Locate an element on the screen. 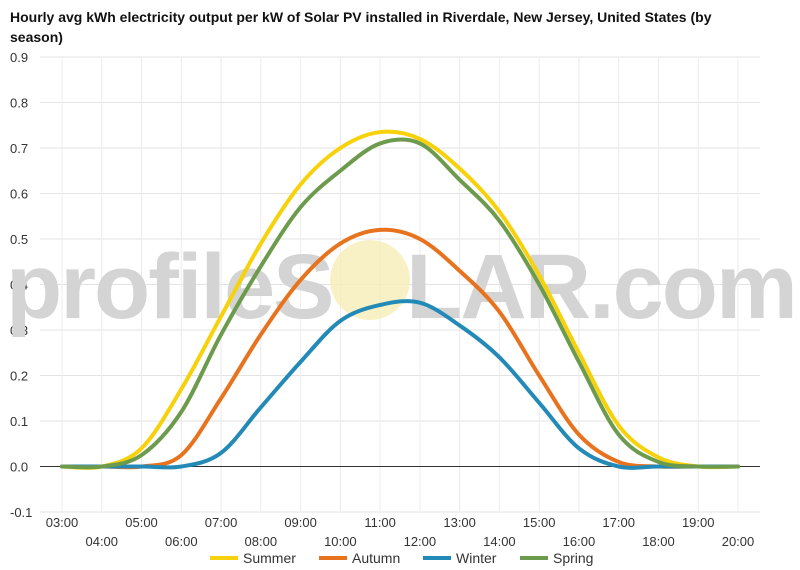 This screenshot has height=570, width=800. watermark-text-prefix: profileS is located at coordinates (169, 287).